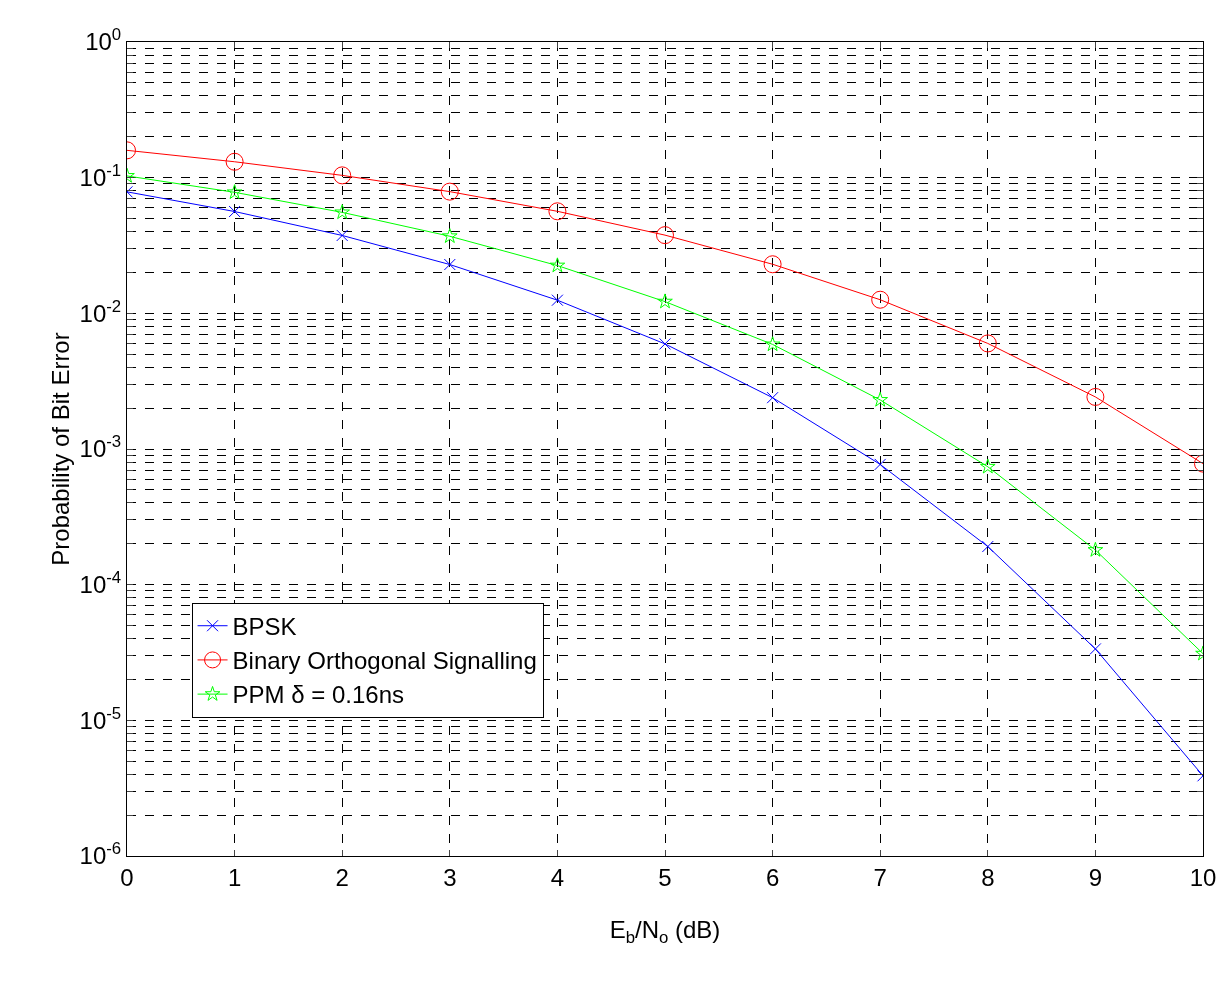 The image size is (1224, 985). Describe the element at coordinates (60, 449) in the screenshot. I see `y-axis-title: Probability of Bit Error` at that location.